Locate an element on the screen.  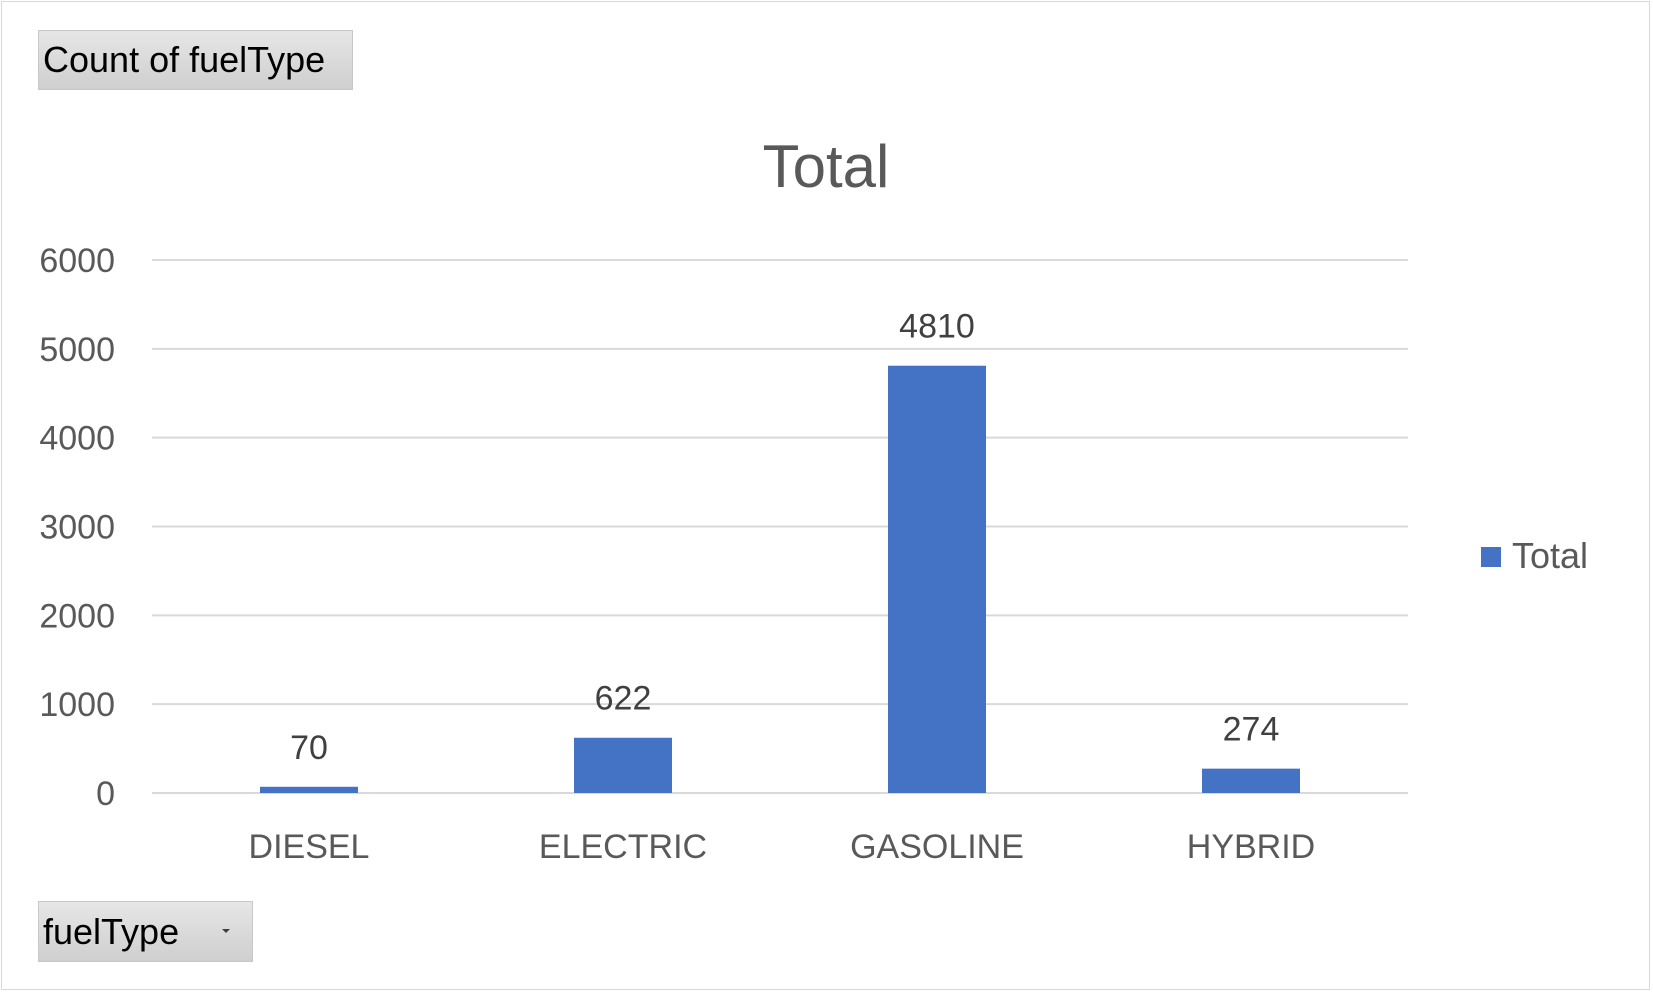
category-label: DIESEL is located at coordinates (309, 847).